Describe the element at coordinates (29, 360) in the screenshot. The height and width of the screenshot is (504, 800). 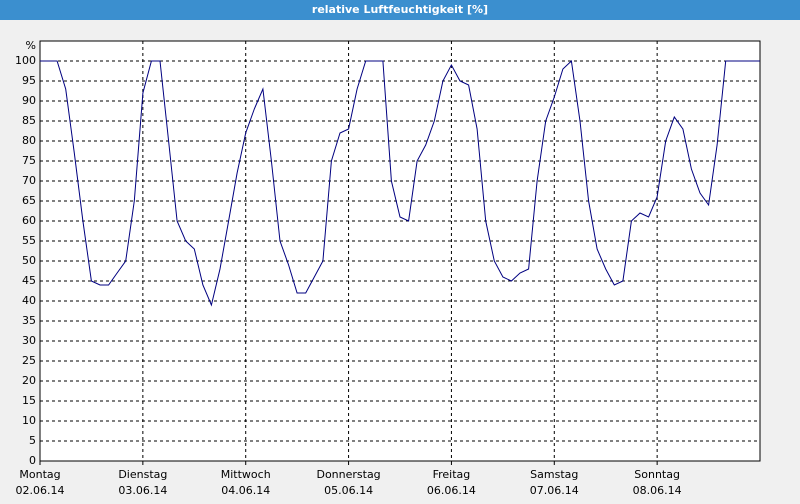
I see `y-tick-label: 25` at that location.